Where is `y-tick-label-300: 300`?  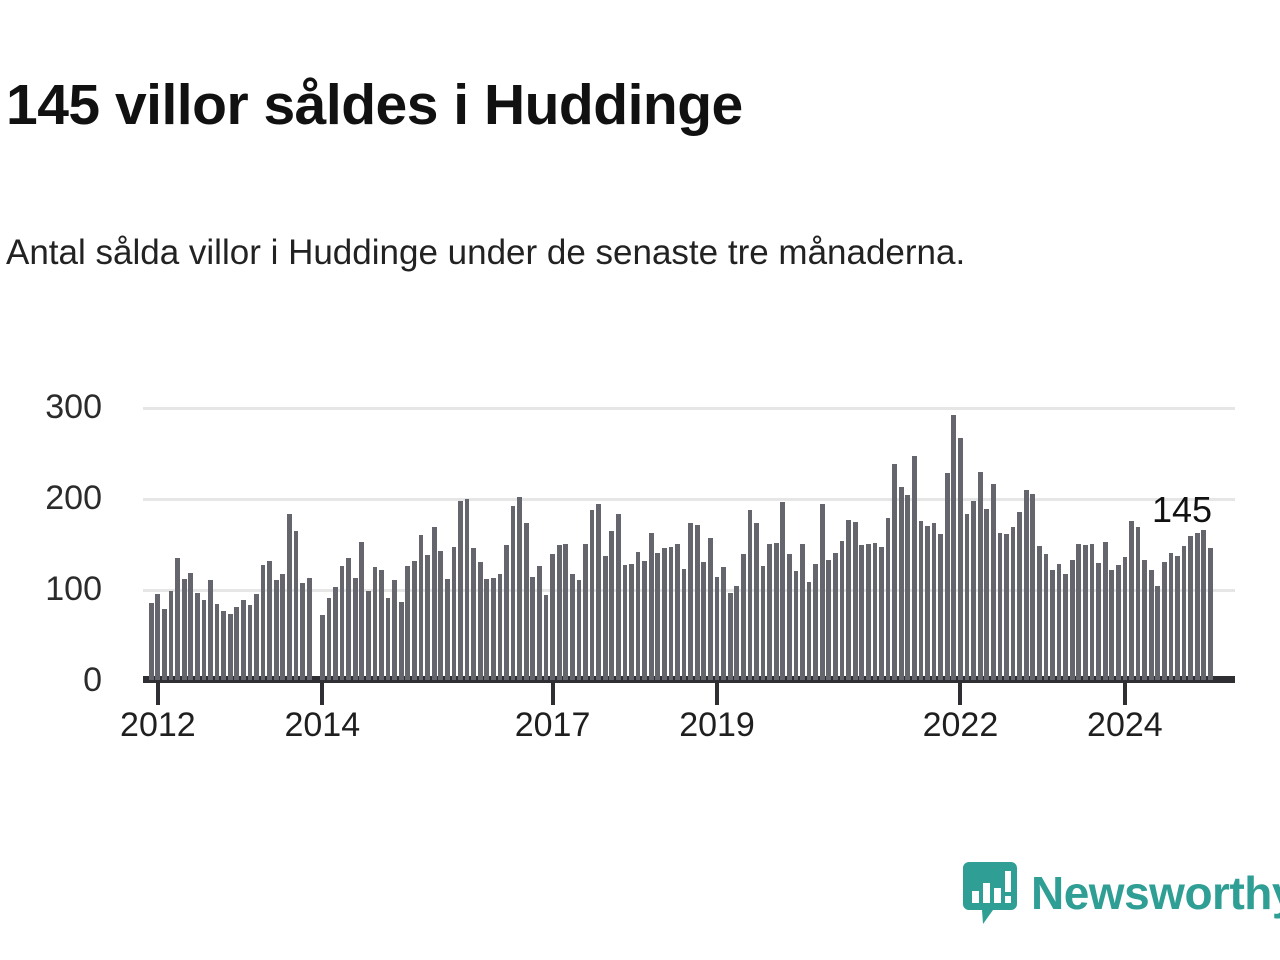 y-tick-label-300: 300 is located at coordinates (73, 407).